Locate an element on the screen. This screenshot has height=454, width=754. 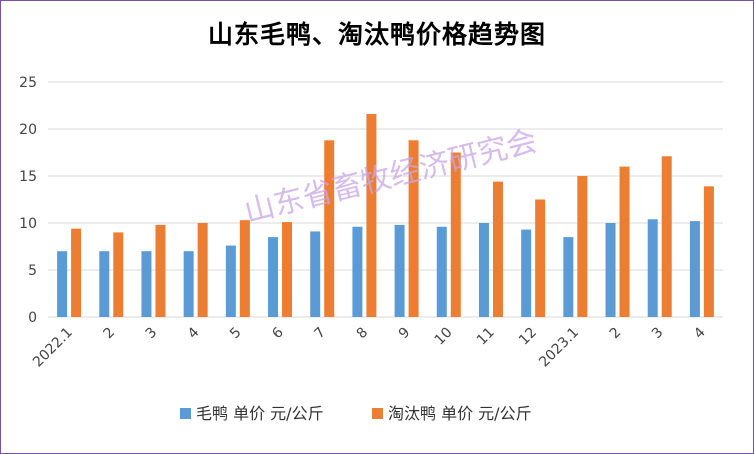
y-tick-labels: 0 5 10 15 20 25 is located at coordinates (28, 200).